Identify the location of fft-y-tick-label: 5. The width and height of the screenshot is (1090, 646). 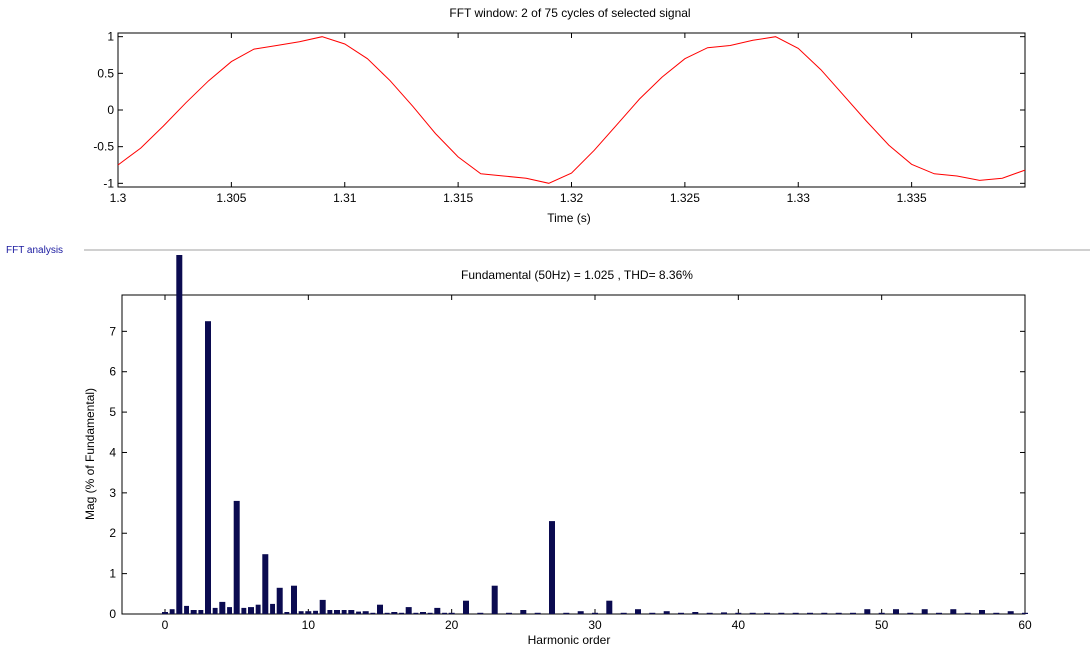
(112, 412).